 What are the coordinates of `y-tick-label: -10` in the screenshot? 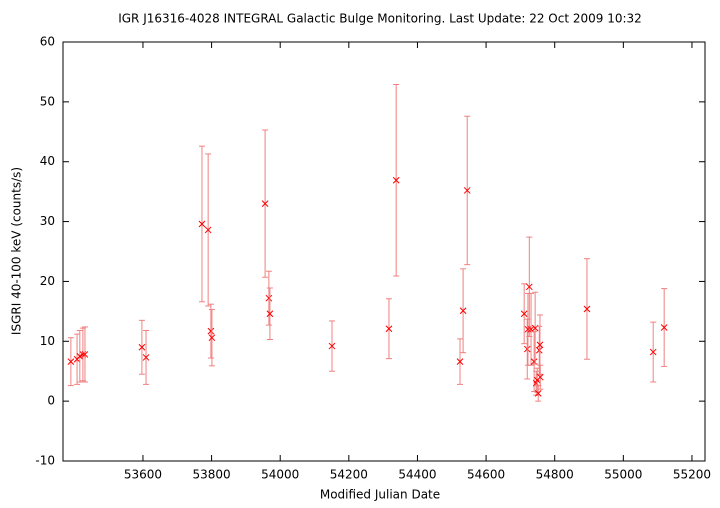 It's located at (45, 461).